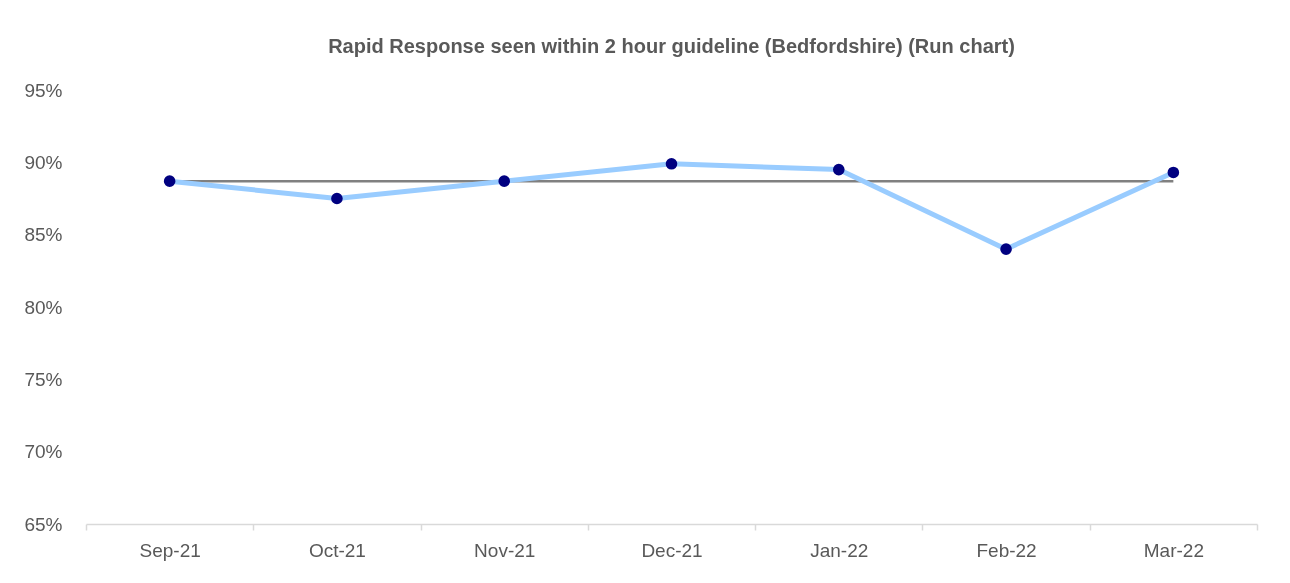 The image size is (1290, 583). I want to click on x-tick-label: Dec-21, so click(672, 550).